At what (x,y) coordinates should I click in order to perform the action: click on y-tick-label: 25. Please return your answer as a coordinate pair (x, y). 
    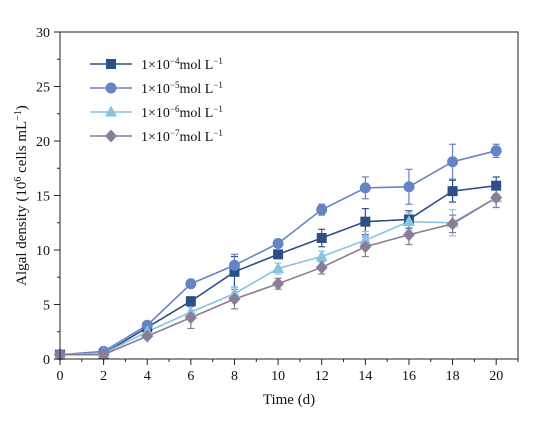
    Looking at the image, I should click on (43, 88).